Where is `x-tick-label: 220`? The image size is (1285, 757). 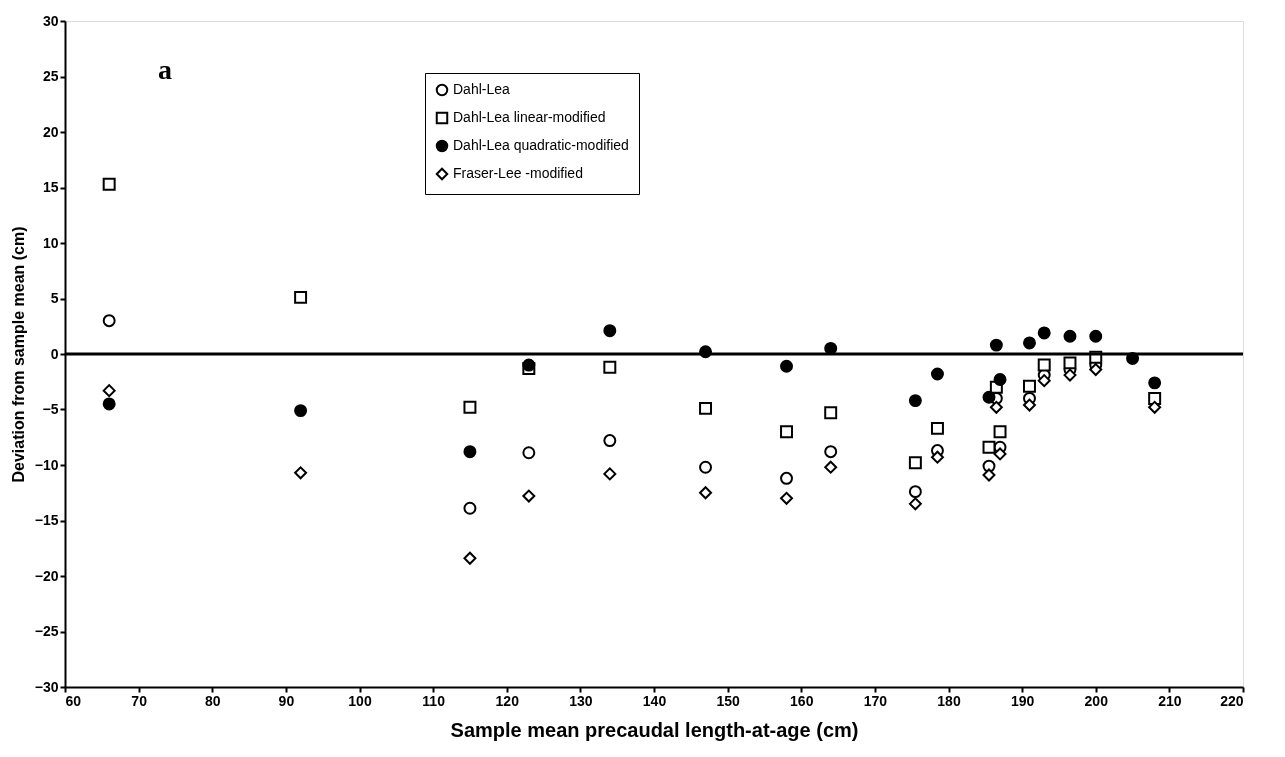 x-tick-label: 220 is located at coordinates (1232, 700).